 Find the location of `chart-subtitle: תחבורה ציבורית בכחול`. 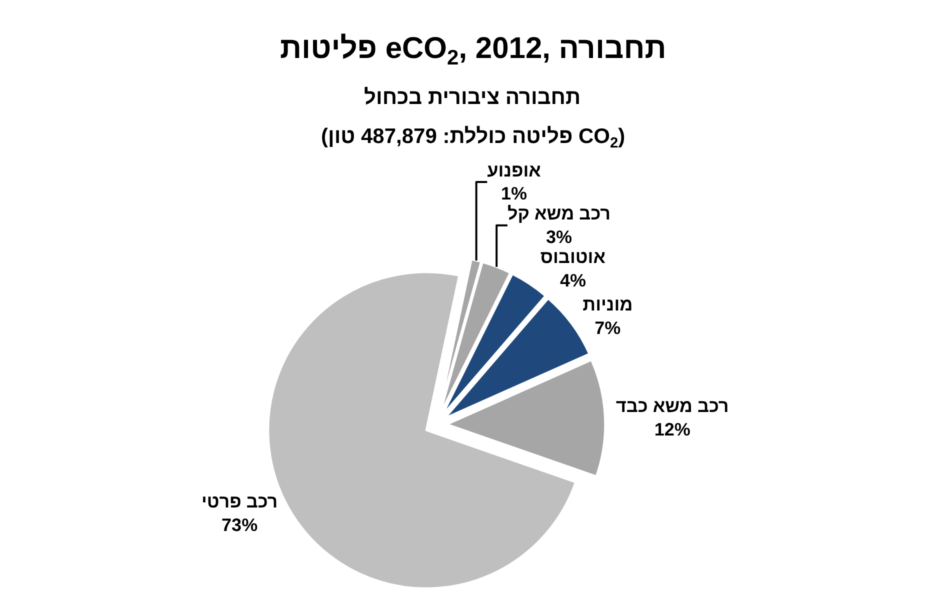

chart-subtitle: תחבורה ציבורית בכחול is located at coordinates (472, 97).